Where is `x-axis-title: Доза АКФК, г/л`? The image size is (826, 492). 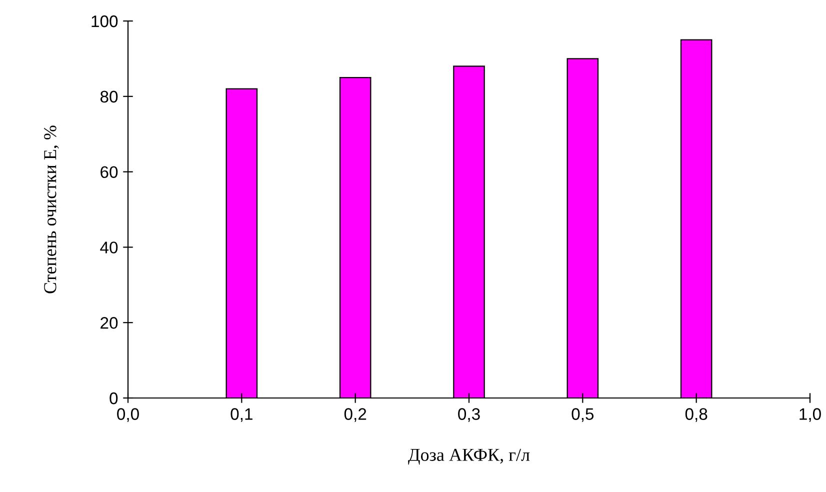
x-axis-title: Доза АКФК, г/л is located at coordinates (469, 456).